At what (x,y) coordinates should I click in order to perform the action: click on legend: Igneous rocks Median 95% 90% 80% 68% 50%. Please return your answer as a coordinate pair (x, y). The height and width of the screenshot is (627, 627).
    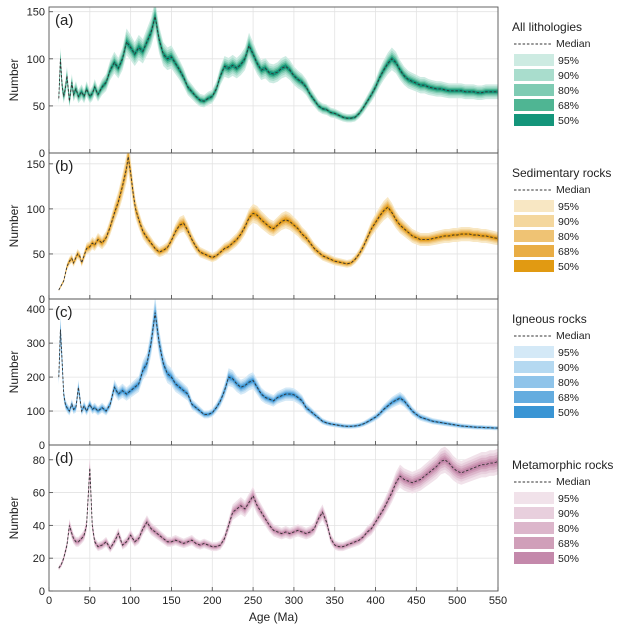
    Looking at the image, I should click on (551, 365).